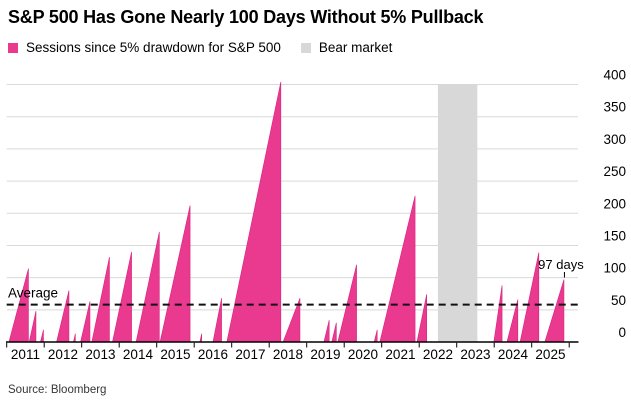 This screenshot has width=631, height=409. Describe the element at coordinates (355, 47) in the screenshot. I see `legend-label-bear-market: Bear market` at that location.